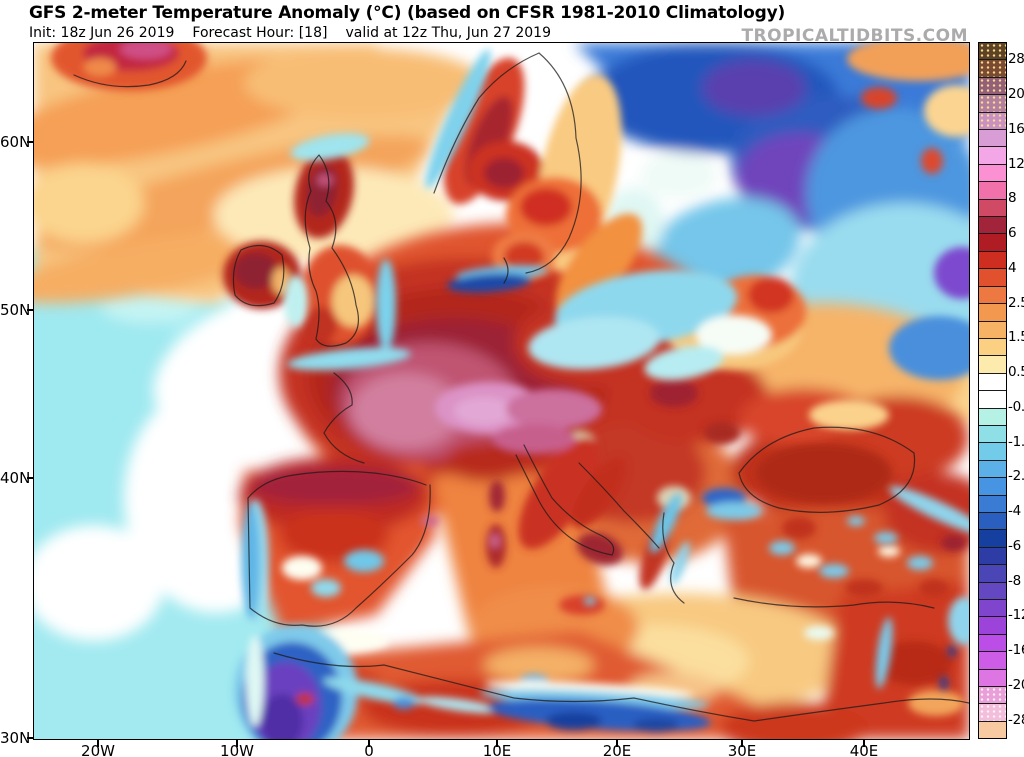 Image resolution: width=1024 pixels, height=757 pixels. Describe the element at coordinates (237, 749) in the screenshot. I see `lon-tick-label: 10W` at that location.